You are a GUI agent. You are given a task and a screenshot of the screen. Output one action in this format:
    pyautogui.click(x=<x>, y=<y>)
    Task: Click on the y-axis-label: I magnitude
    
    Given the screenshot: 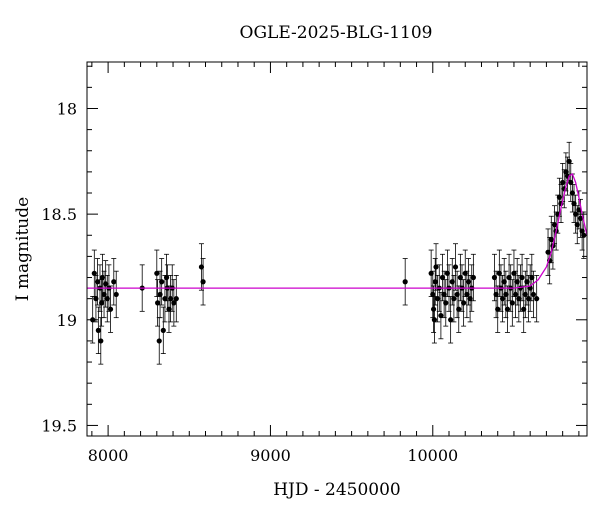 What is the action you would take?
    pyautogui.click(x=23, y=249)
    